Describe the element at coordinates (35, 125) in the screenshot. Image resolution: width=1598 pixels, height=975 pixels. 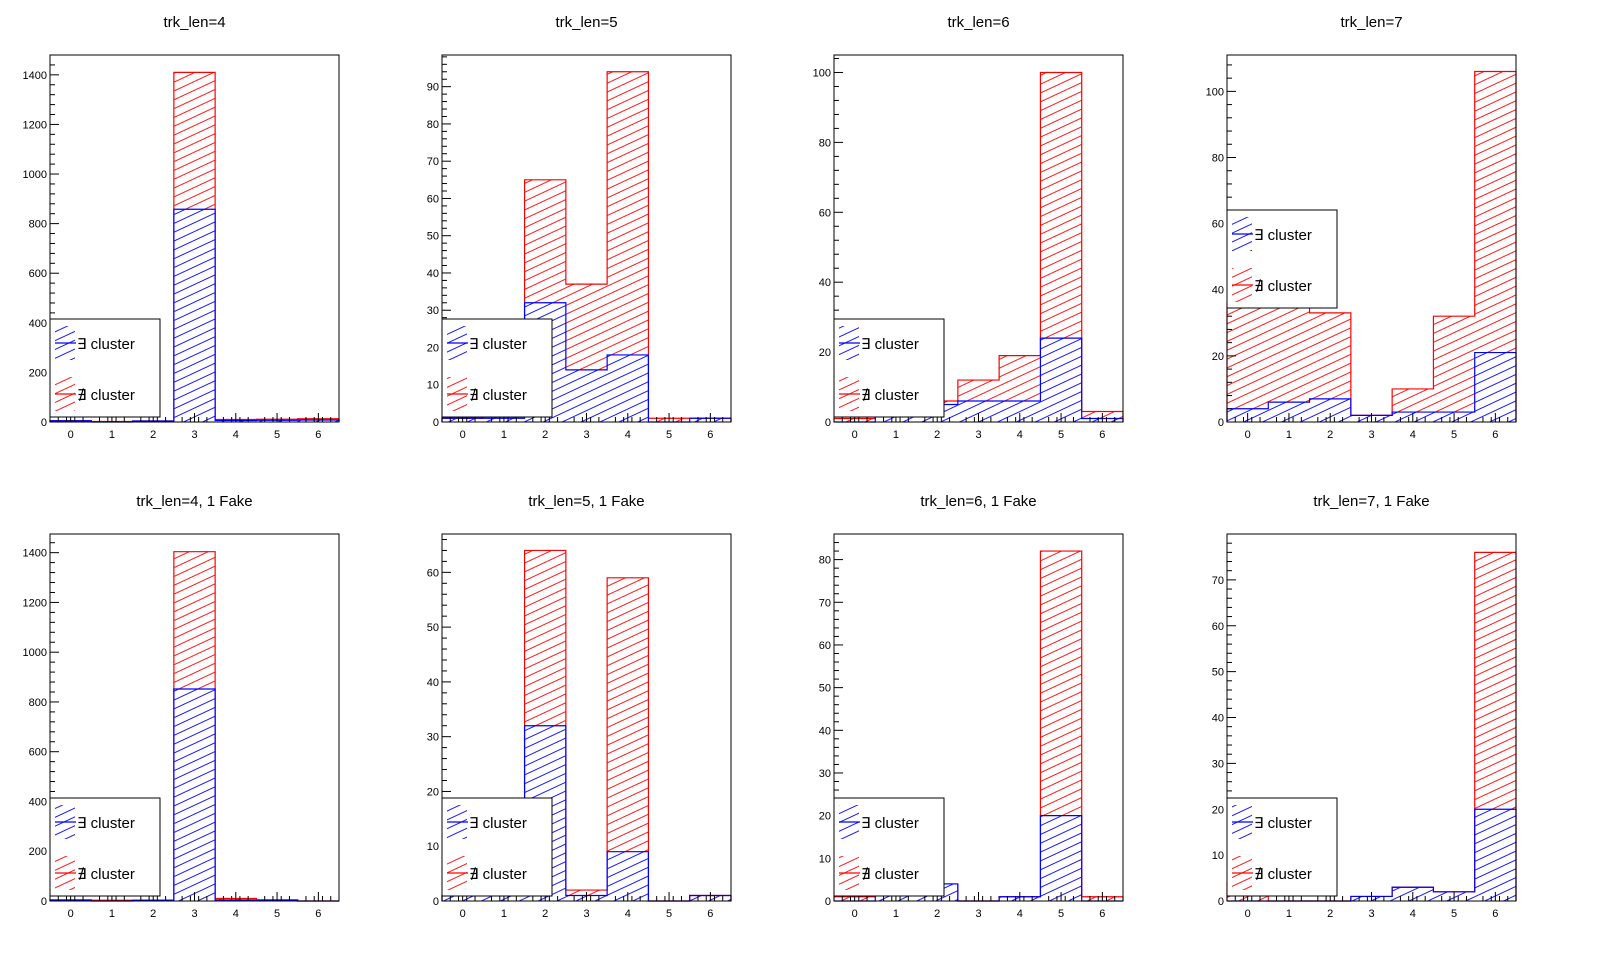
I see `y-tick-label: 1200` at that location.